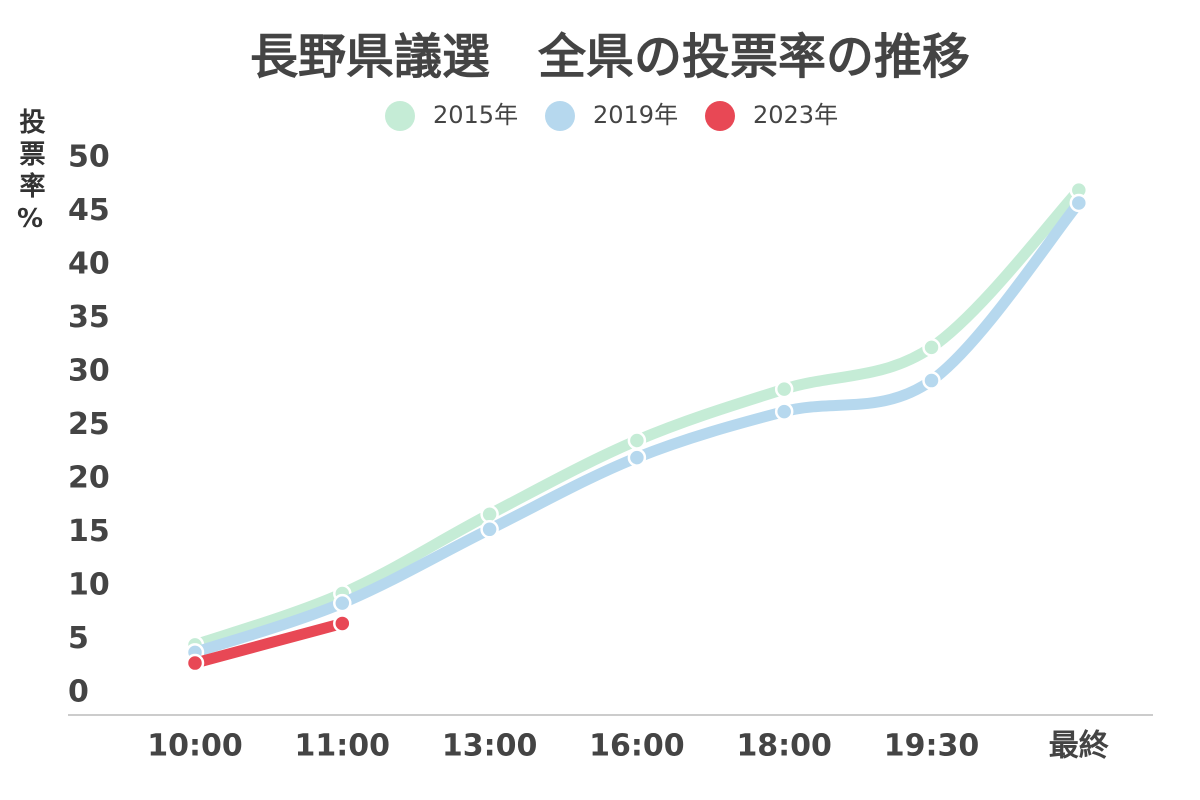  I want to click on x-tick-label: 11:00, so click(343, 746).